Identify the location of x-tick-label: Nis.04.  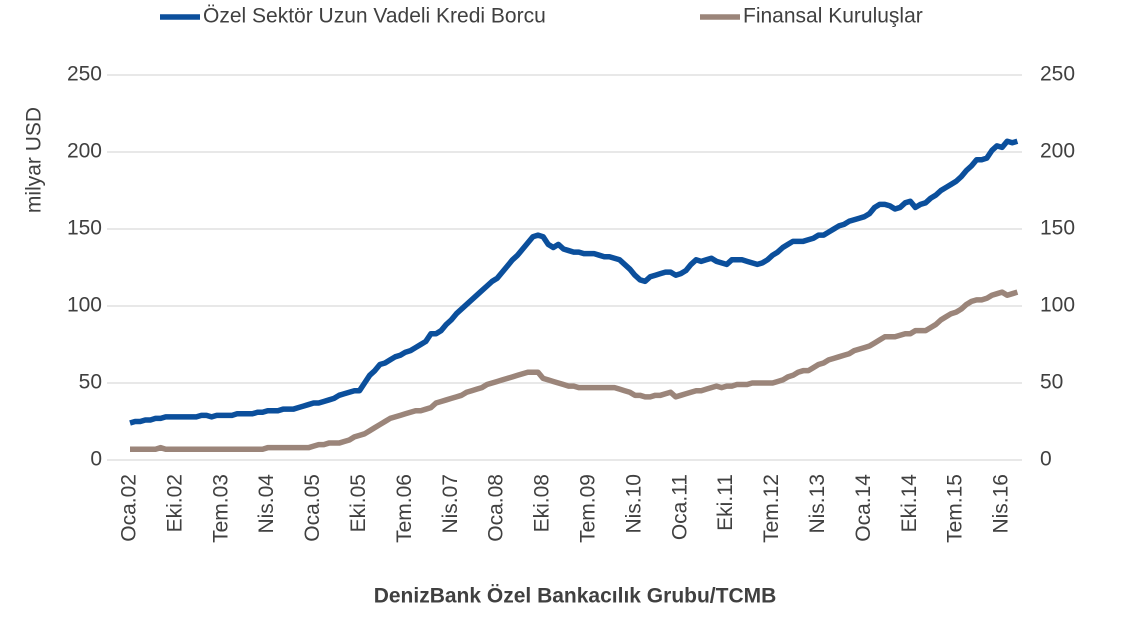
(266, 504).